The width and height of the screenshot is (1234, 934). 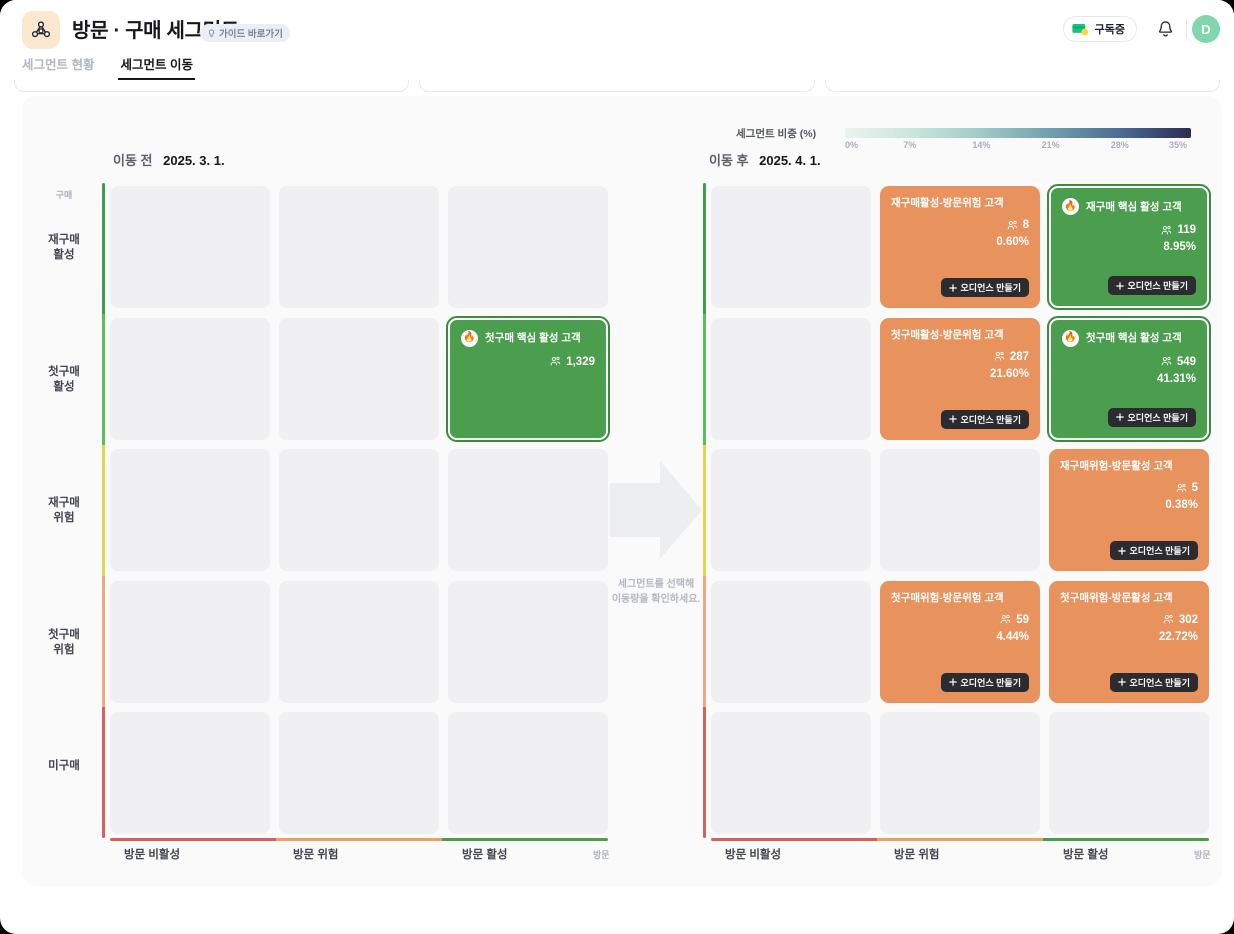 I want to click on segment-card-count-value: 59, so click(x=1022, y=619).